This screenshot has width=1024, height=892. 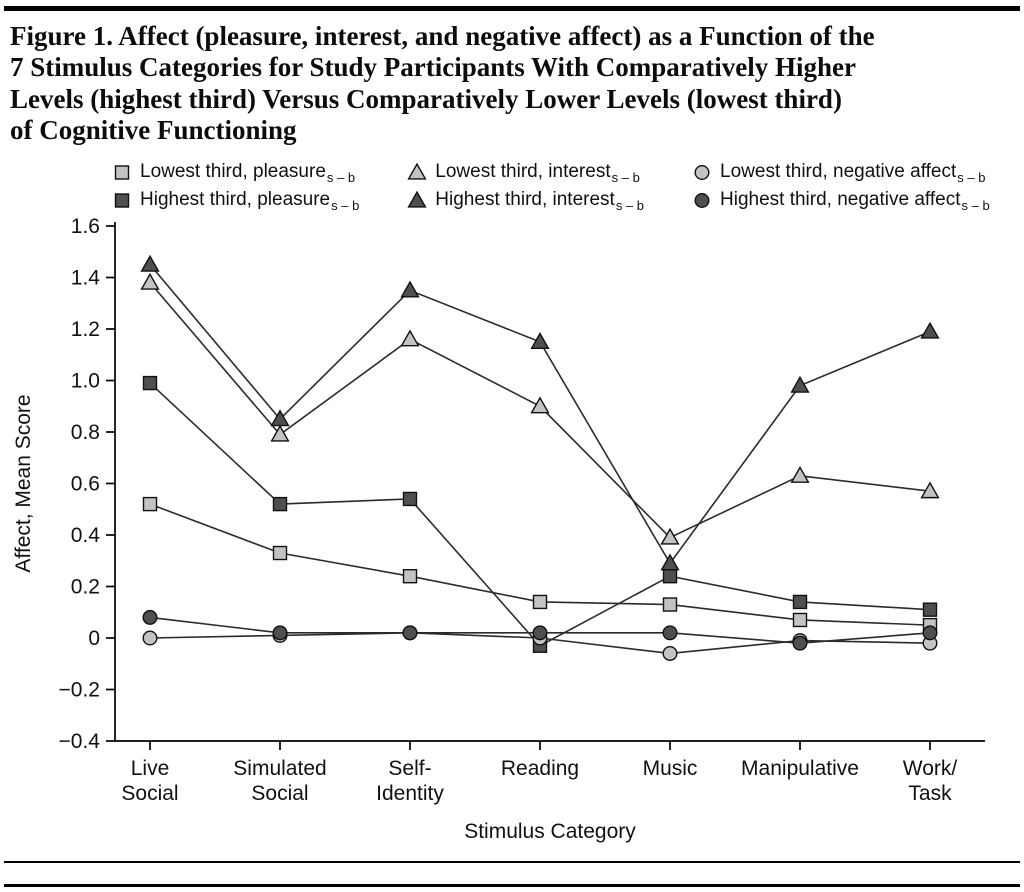 What do you see at coordinates (248, 173) in the screenshot?
I see `legend-label: Lowest third, pleasures – b` at bounding box center [248, 173].